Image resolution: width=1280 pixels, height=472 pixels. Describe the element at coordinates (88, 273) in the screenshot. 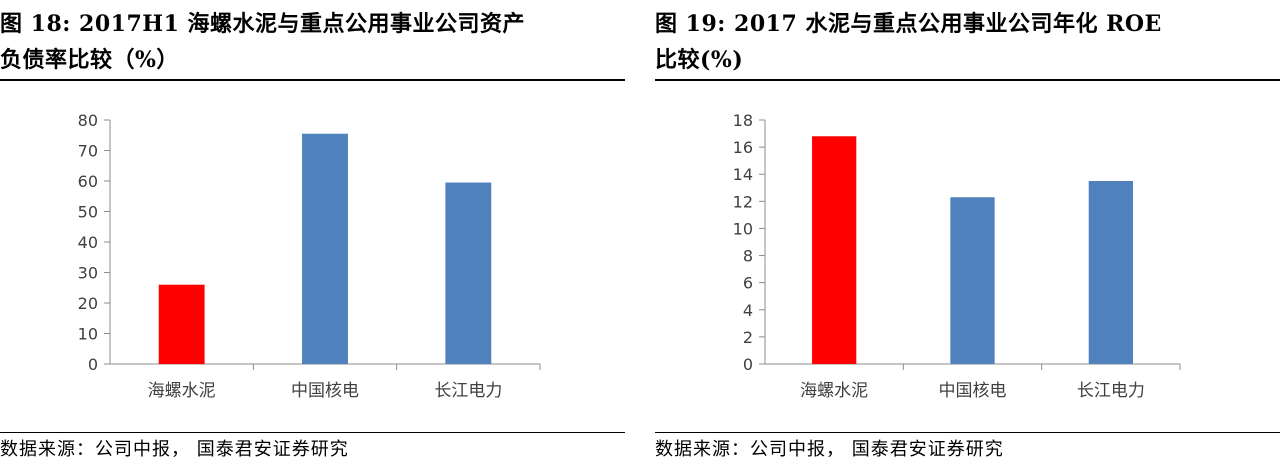

I see `y-tick-label: 30` at that location.